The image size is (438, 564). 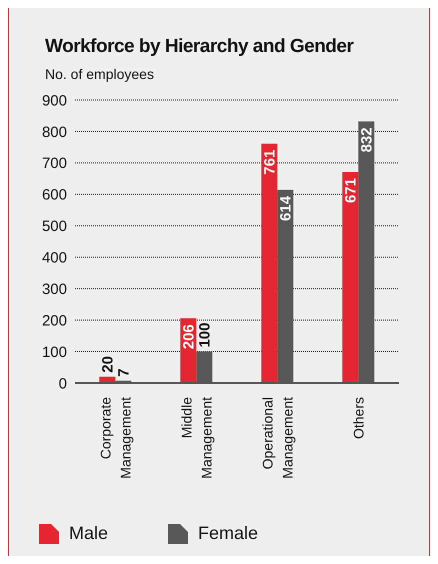 What do you see at coordinates (199, 46) in the screenshot?
I see `chart-title: Workforce by Hierarchy and Gender` at bounding box center [199, 46].